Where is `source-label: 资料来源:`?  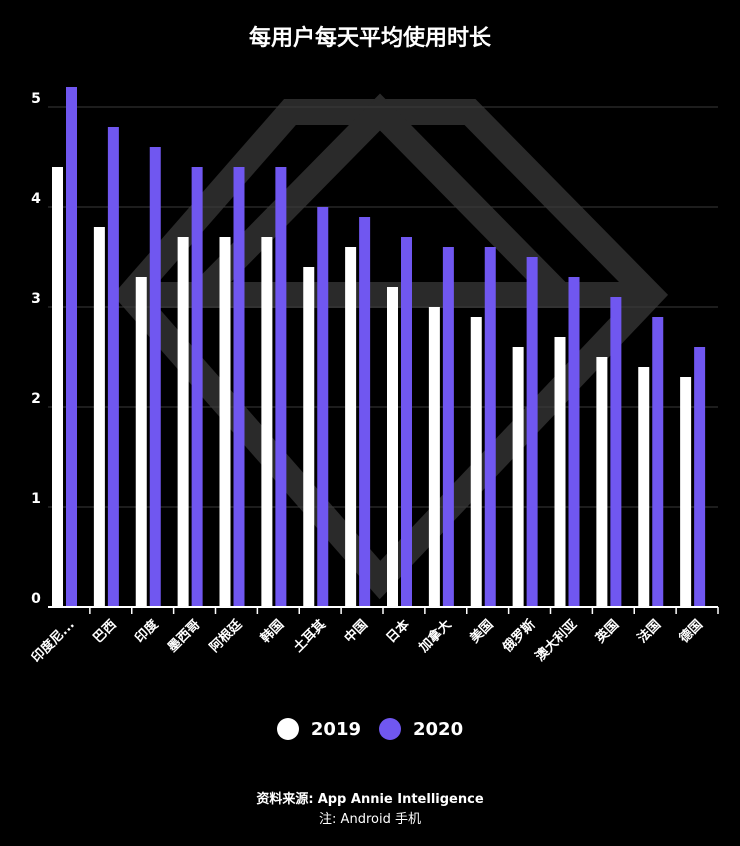
source-label: 资料来源: is located at coordinates (285, 799).